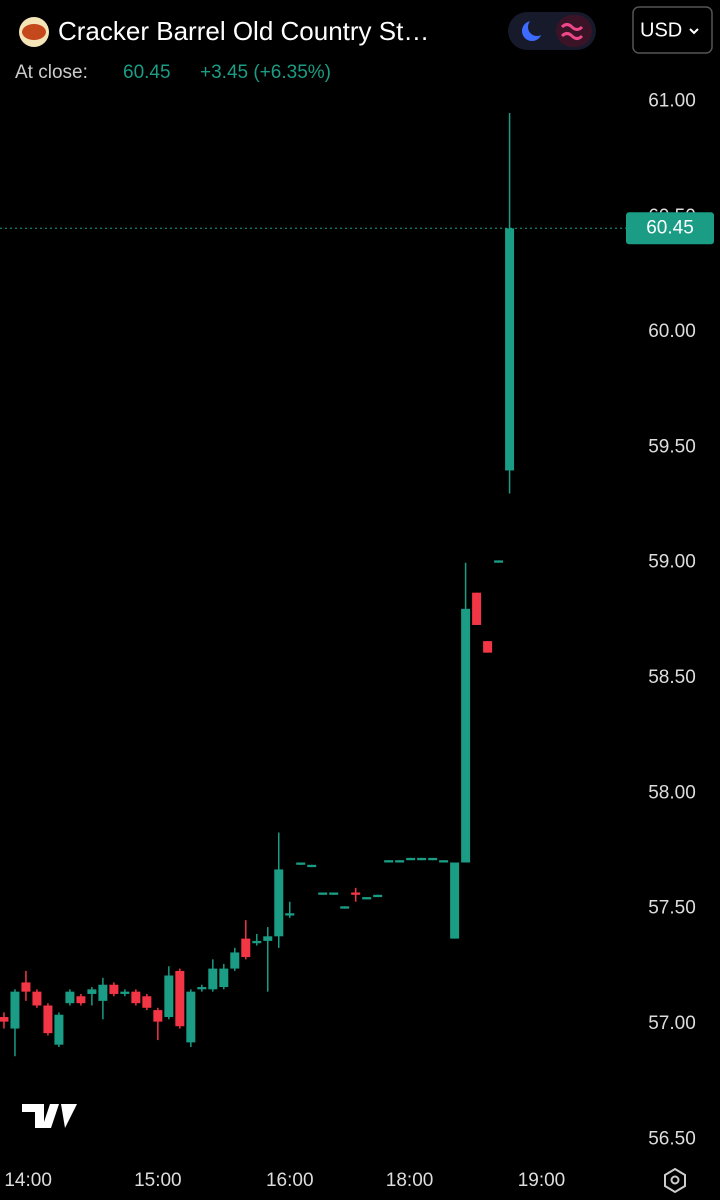 This screenshot has height=1200, width=720. What do you see at coordinates (672, 792) in the screenshot?
I see `y-tick-label: 58.00` at bounding box center [672, 792].